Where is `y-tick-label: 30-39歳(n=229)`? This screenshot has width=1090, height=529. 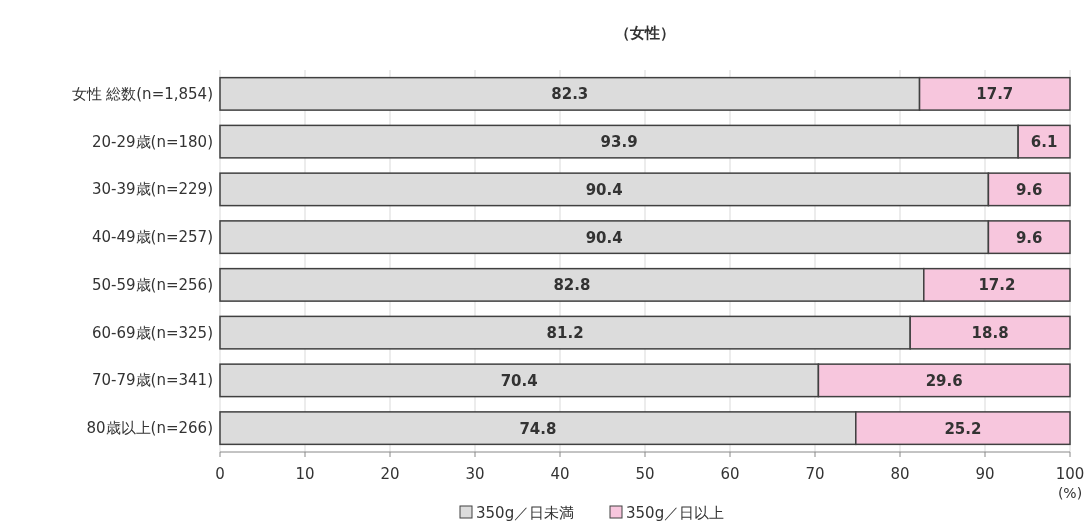
y-tick-label: 30-39歳(n=229) is located at coordinates (152, 189).